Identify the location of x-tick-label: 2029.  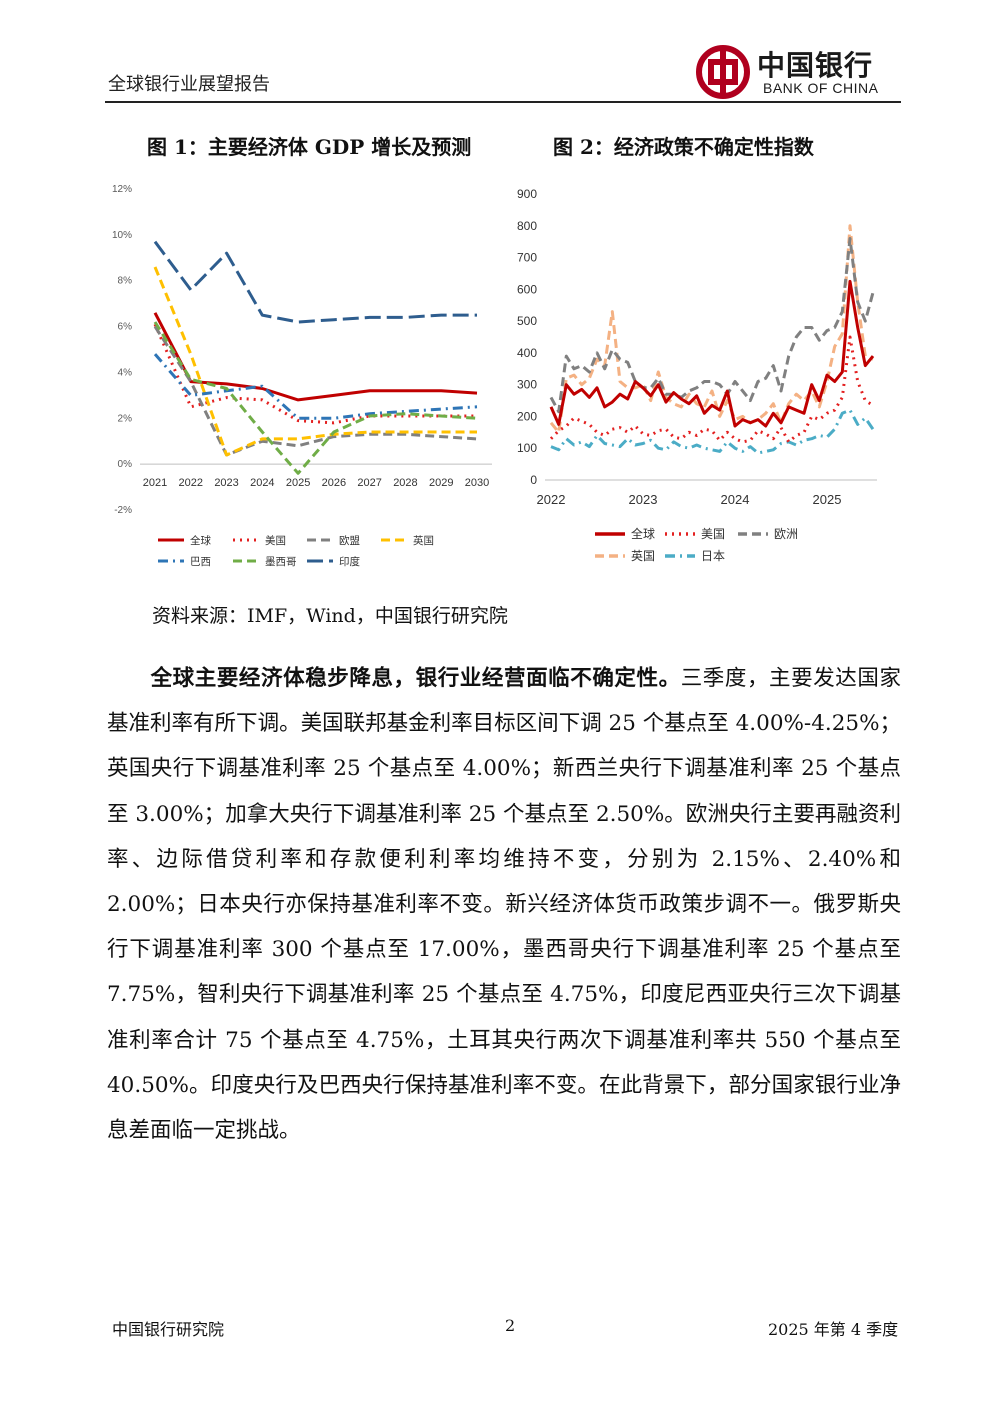
(441, 483).